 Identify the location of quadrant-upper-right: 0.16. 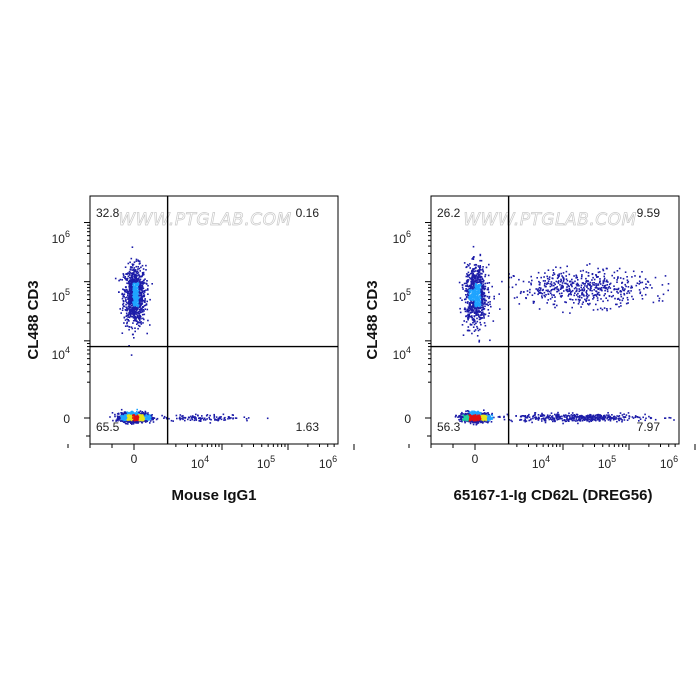
(308, 213).